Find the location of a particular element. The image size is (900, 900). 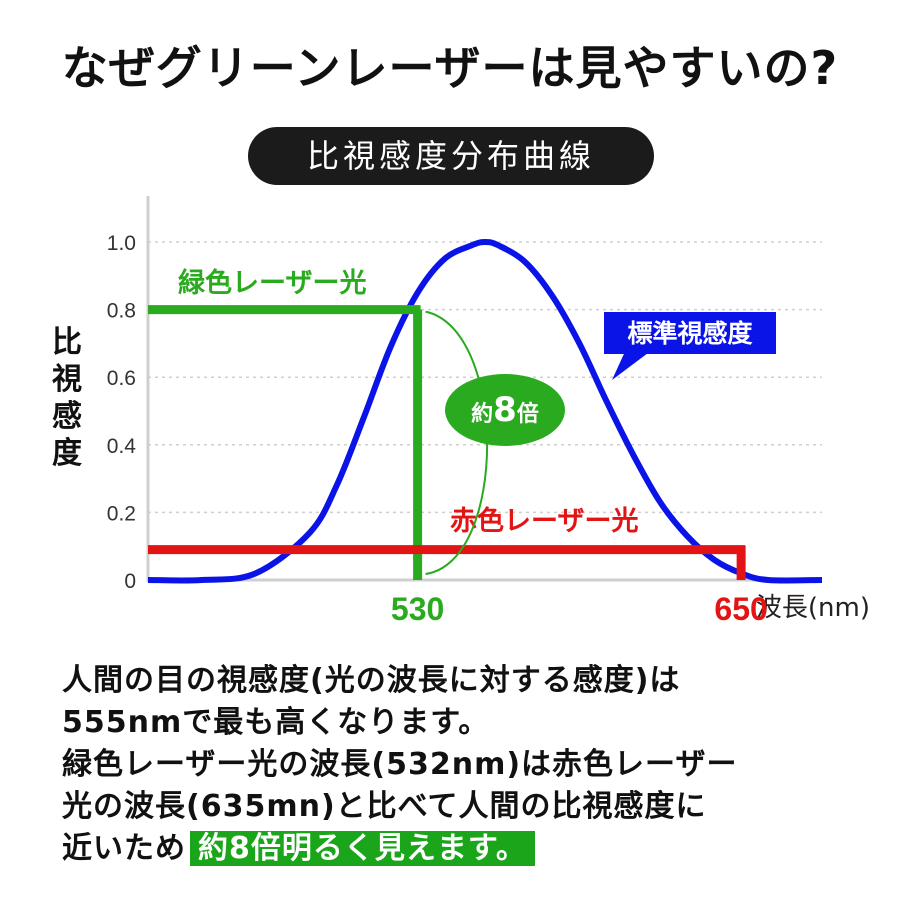

red-laser-label: 赤色レーザー光 is located at coordinates (544, 521).